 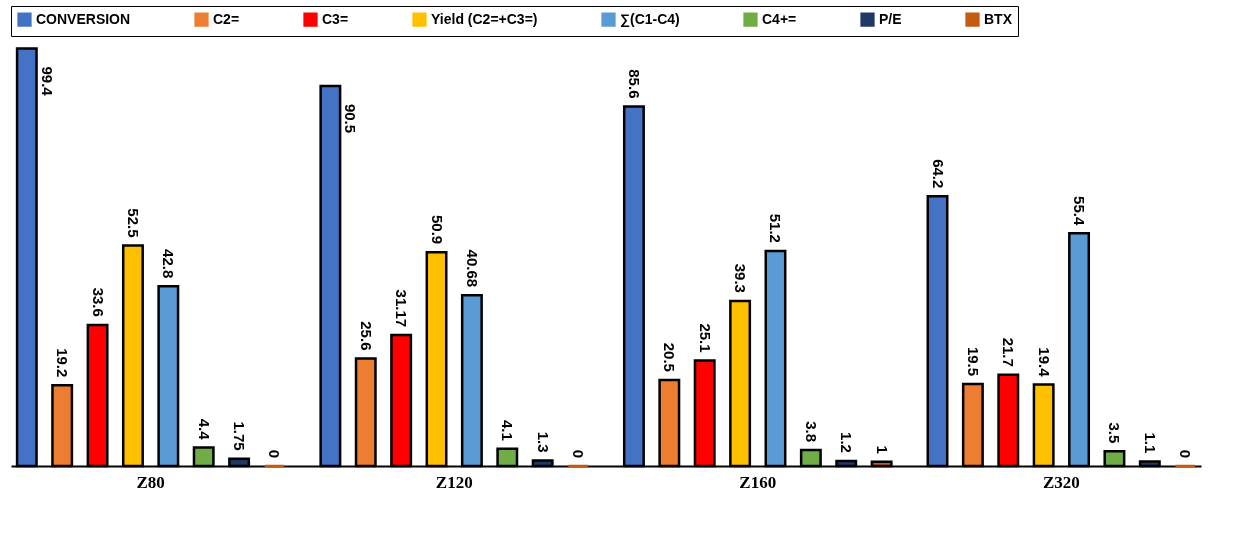 I want to click on data-label: 1.3, so click(x=543, y=442).